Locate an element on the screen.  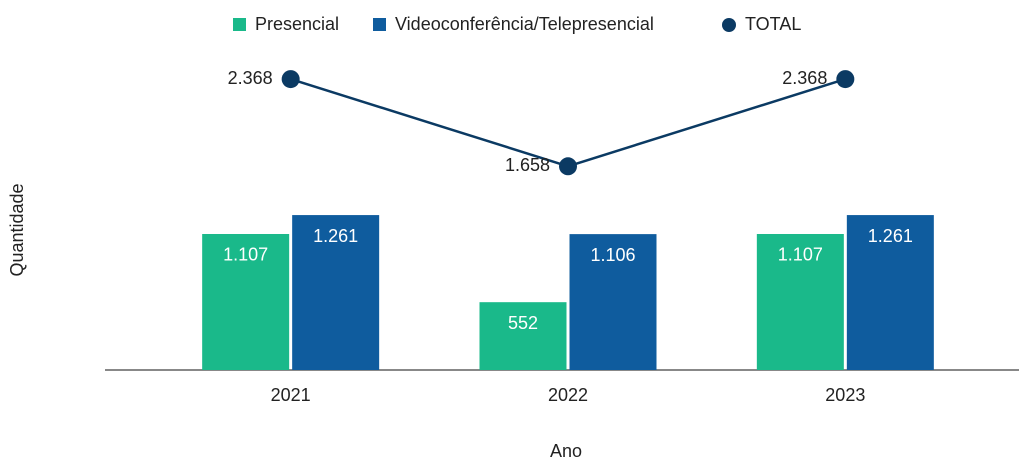
y-axis-label: Quantidade is located at coordinates (17, 229).